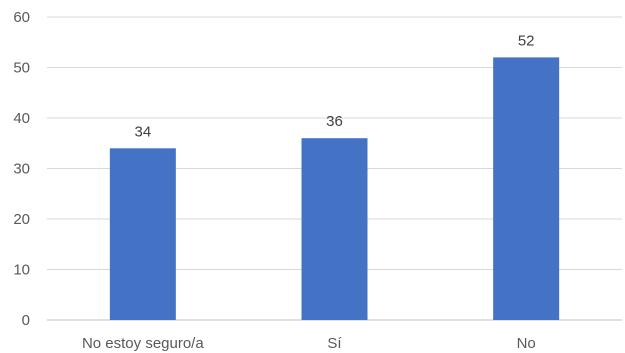  I want to click on x-category-label: No, so click(526, 343).